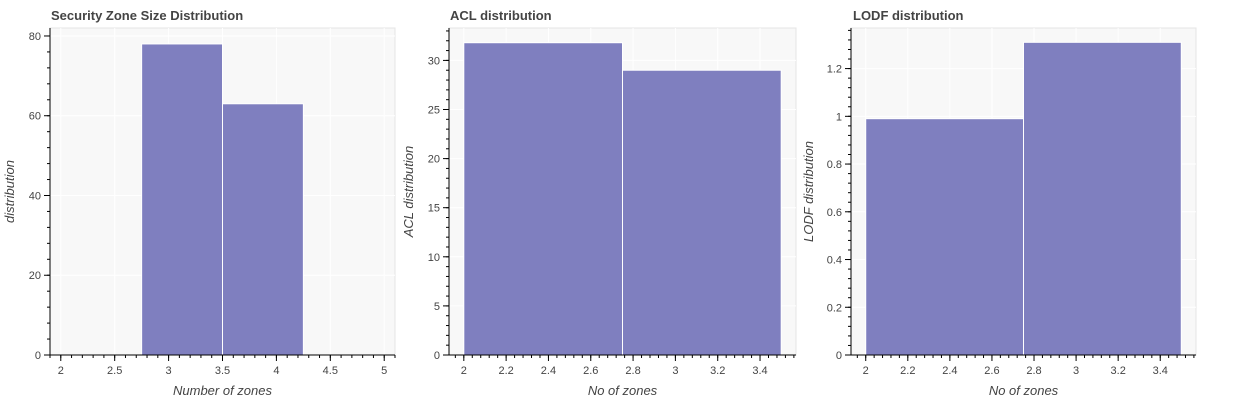  Describe the element at coordinates (434, 111) in the screenshot. I see `y-tick-label: 25` at that location.